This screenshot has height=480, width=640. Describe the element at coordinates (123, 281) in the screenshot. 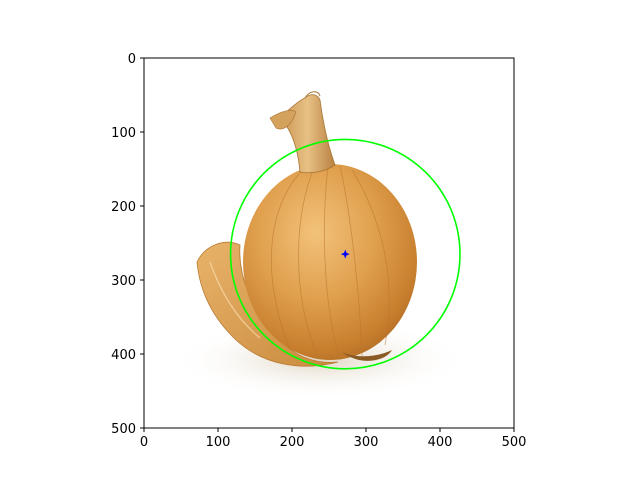

I see `y-tick-label: 300` at that location.